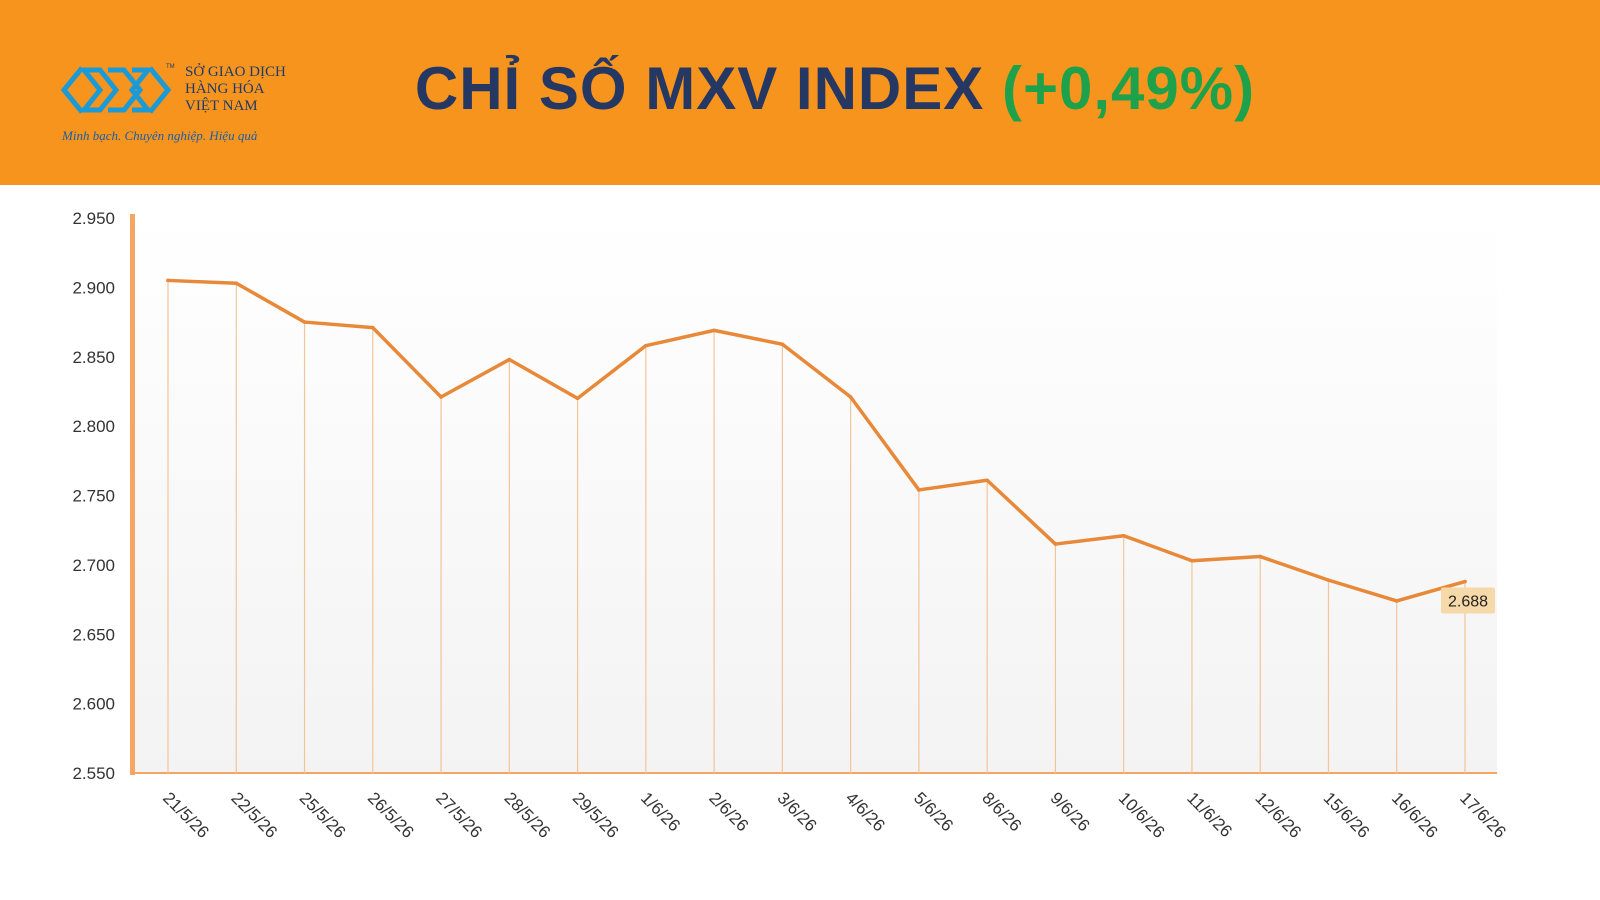 The height and width of the screenshot is (900, 1600). What do you see at coordinates (93, 634) in the screenshot?
I see `y-tick-label: 2.650` at bounding box center [93, 634].